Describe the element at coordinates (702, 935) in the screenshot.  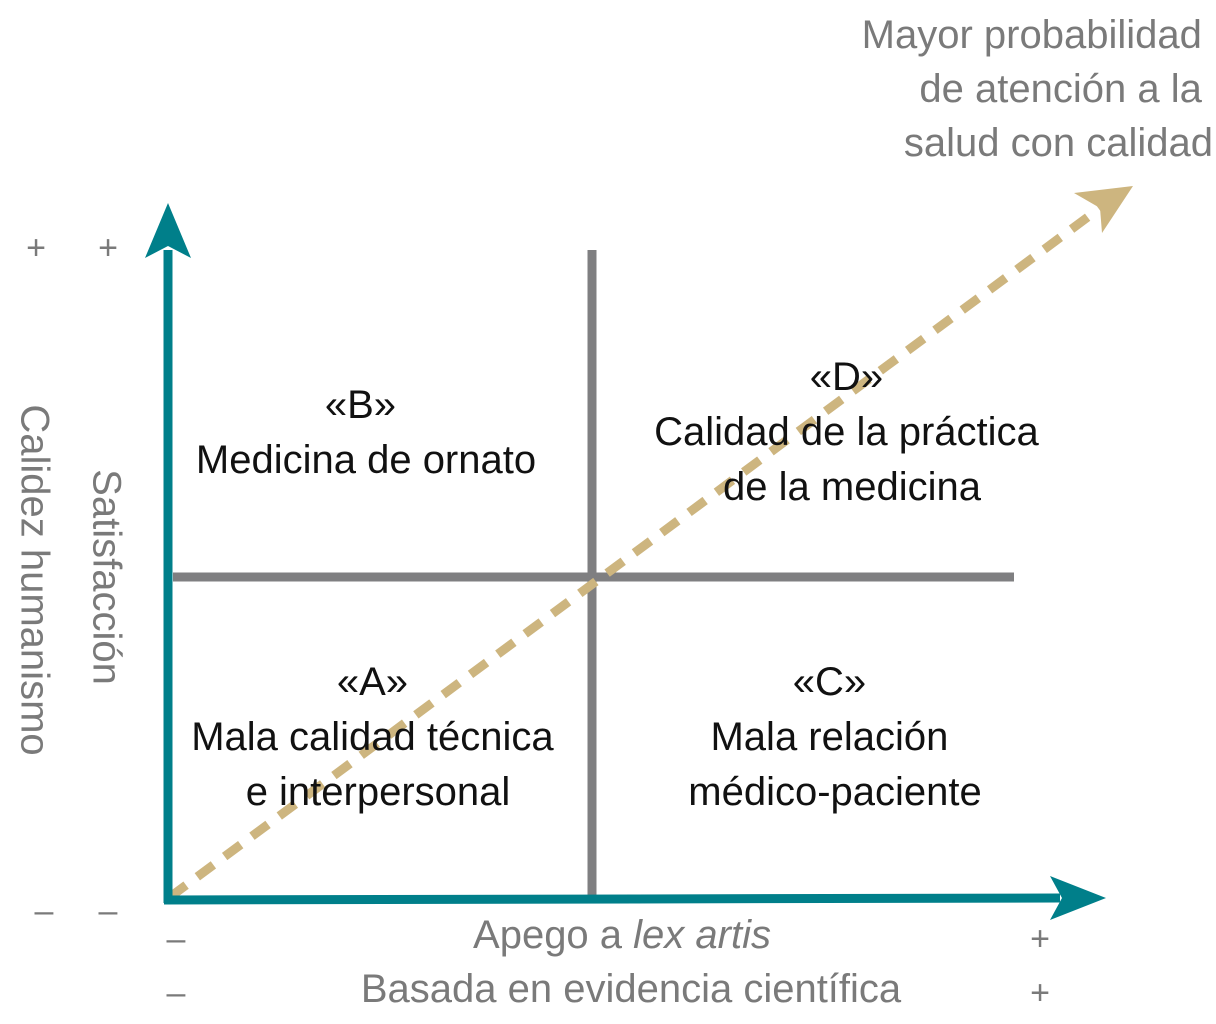
I see `x-axis-label-1-italic: lex artis` at that location.